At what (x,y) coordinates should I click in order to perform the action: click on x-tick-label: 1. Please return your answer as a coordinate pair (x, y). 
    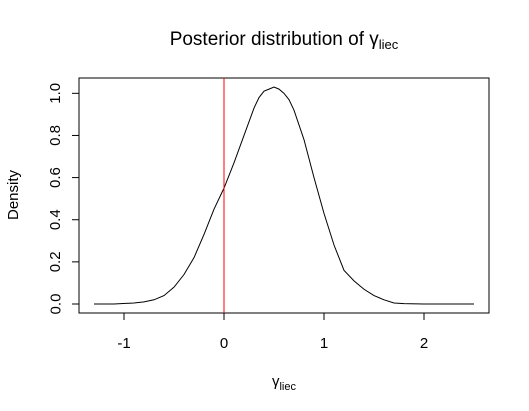
    Looking at the image, I should click on (324, 343).